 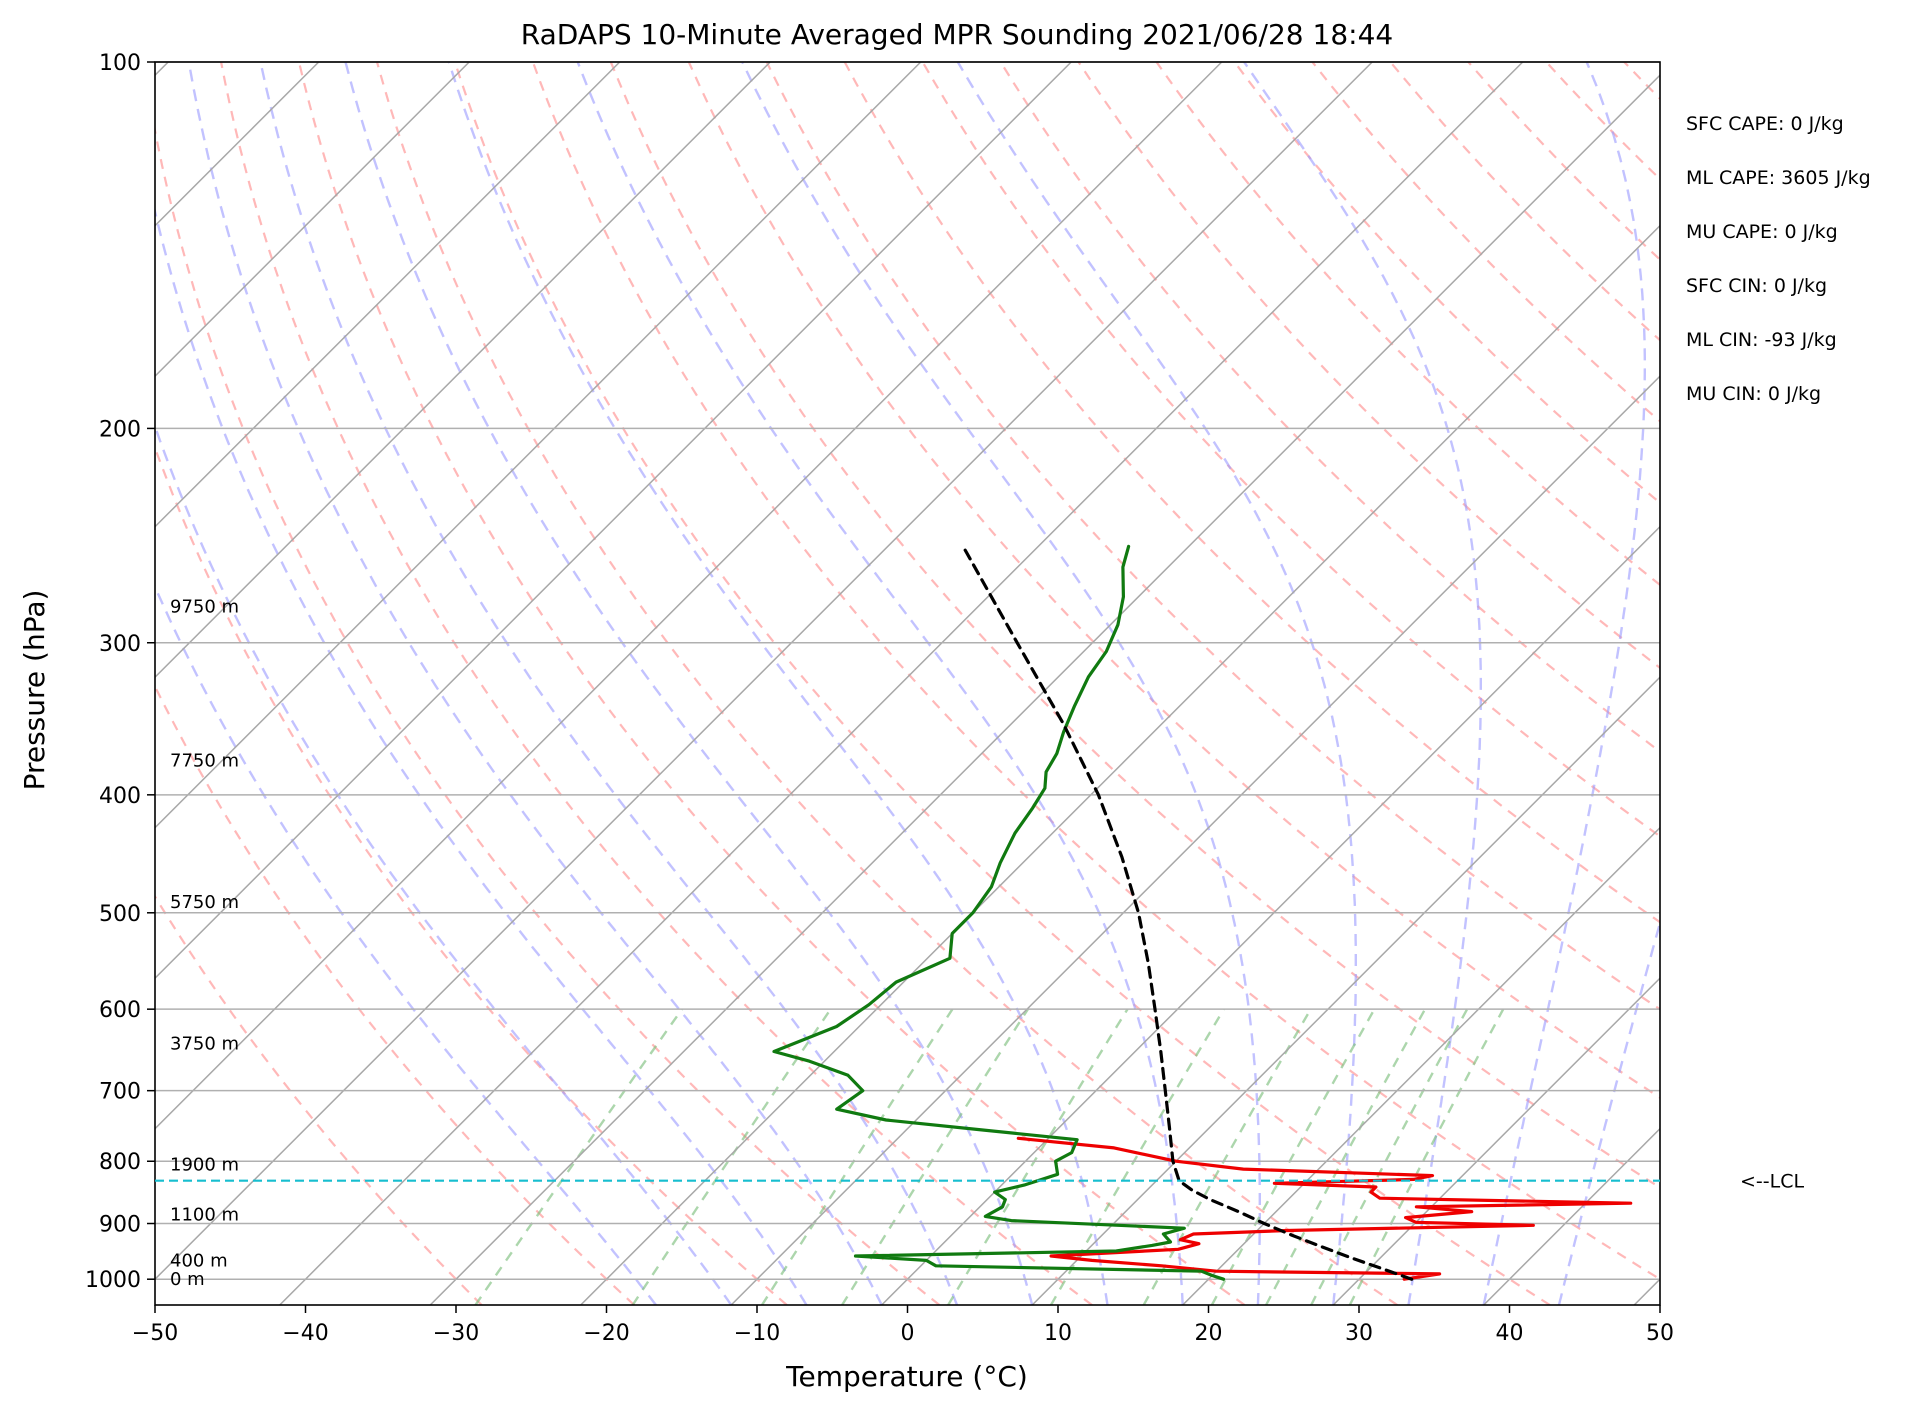 What do you see at coordinates (34, 690) in the screenshot?
I see `y-axis-label: Pressure (hPa)` at bounding box center [34, 690].